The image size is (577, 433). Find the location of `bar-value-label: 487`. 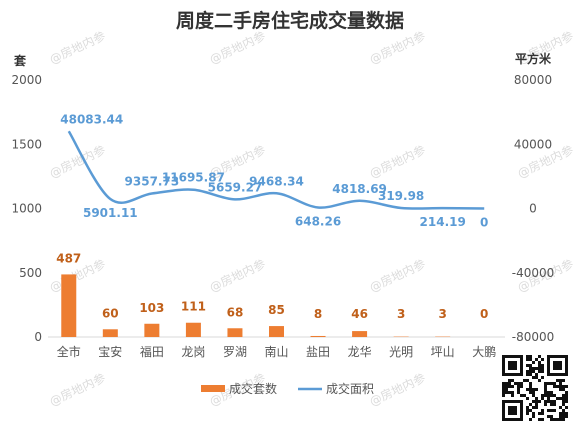

bar-value-label: 487 is located at coordinates (68, 258).